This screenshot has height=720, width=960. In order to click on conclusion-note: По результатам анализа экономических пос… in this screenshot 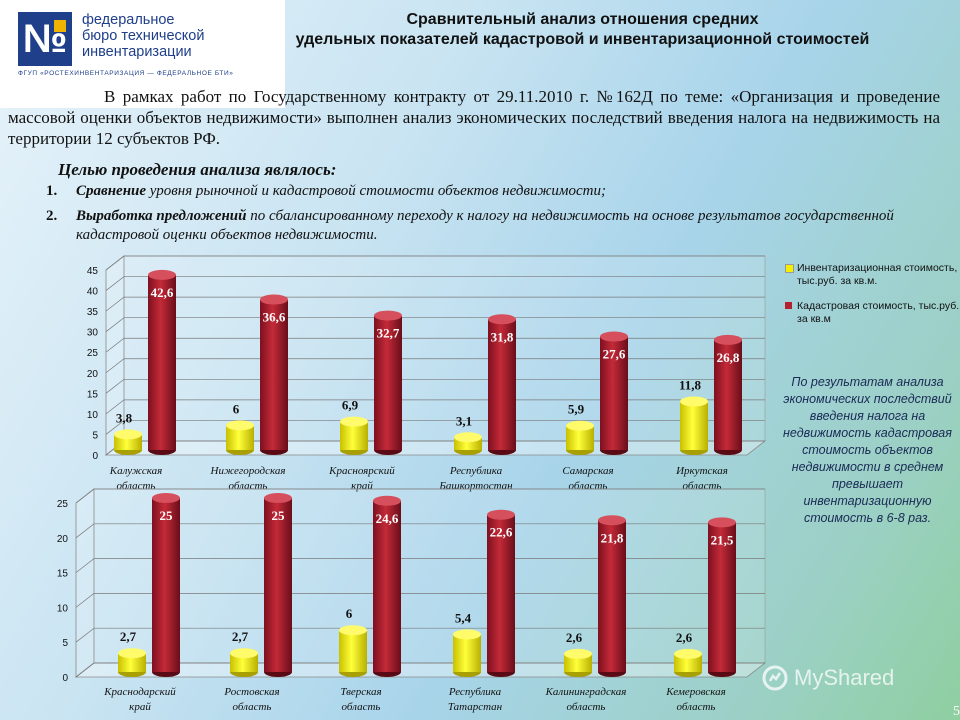, I will do `click(867, 450)`.